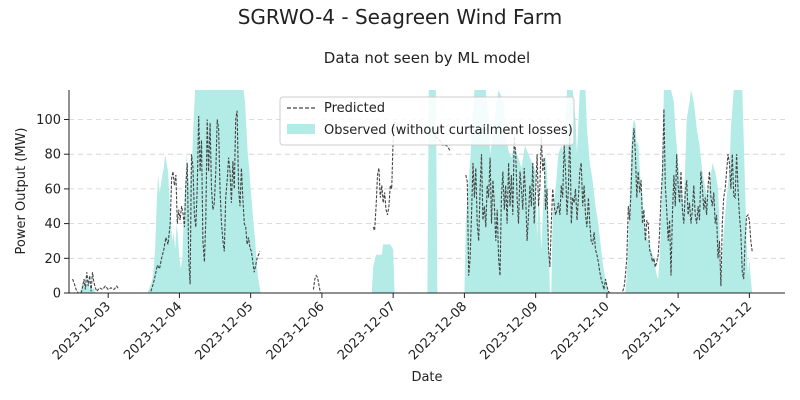 The image size is (800, 400). What do you see at coordinates (52, 189) in the screenshot?
I see `y-tick-label-60: 60` at bounding box center [52, 189].